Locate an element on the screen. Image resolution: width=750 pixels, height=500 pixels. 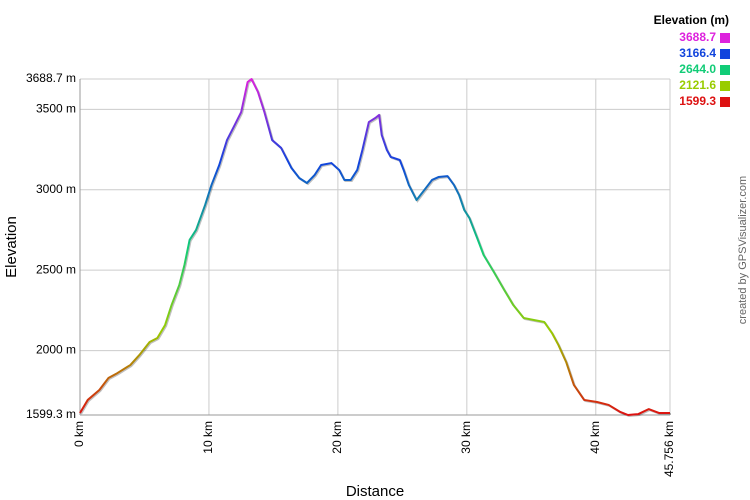
y-tick-label: 3688.7 m is located at coordinates (51, 78).